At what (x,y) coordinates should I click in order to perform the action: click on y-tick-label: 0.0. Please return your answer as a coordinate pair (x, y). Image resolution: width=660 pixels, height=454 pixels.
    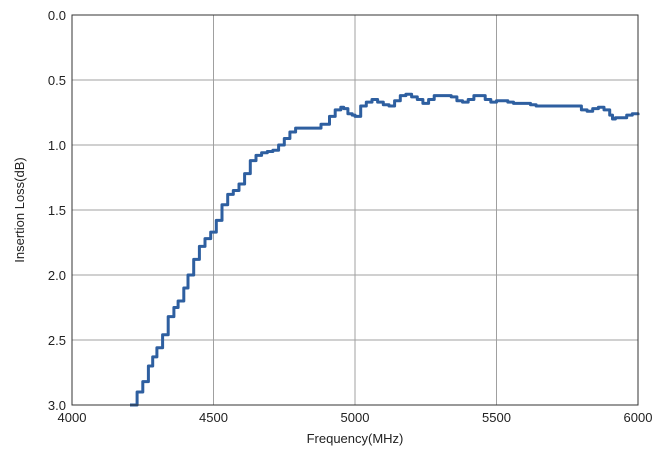
    Looking at the image, I should click on (57, 15).